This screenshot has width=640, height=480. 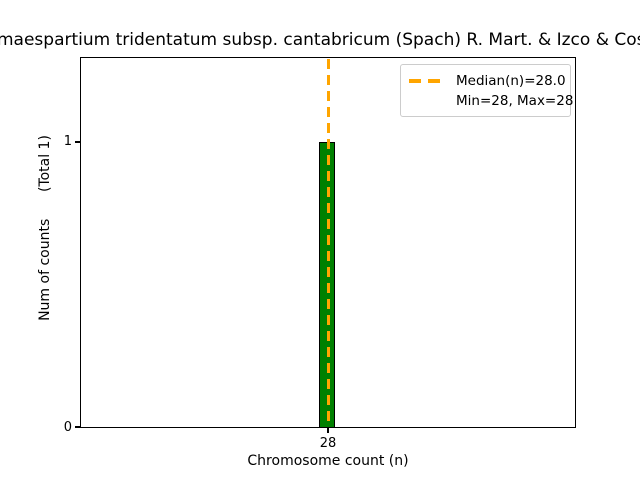 I want to click on x-tick-label-28: 28, so click(x=328, y=443).